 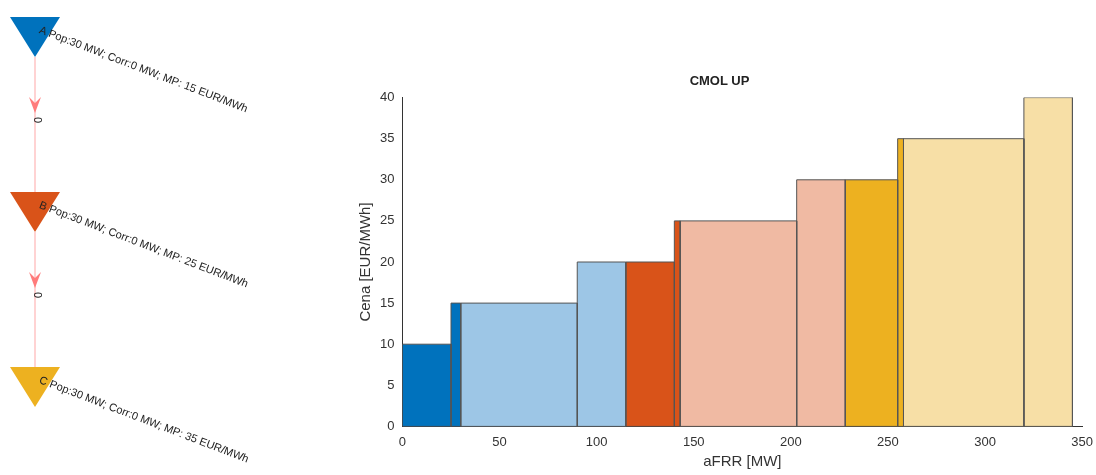 What do you see at coordinates (742, 461) in the screenshot?
I see `x-axis-title: aFRR [MW]` at bounding box center [742, 461].